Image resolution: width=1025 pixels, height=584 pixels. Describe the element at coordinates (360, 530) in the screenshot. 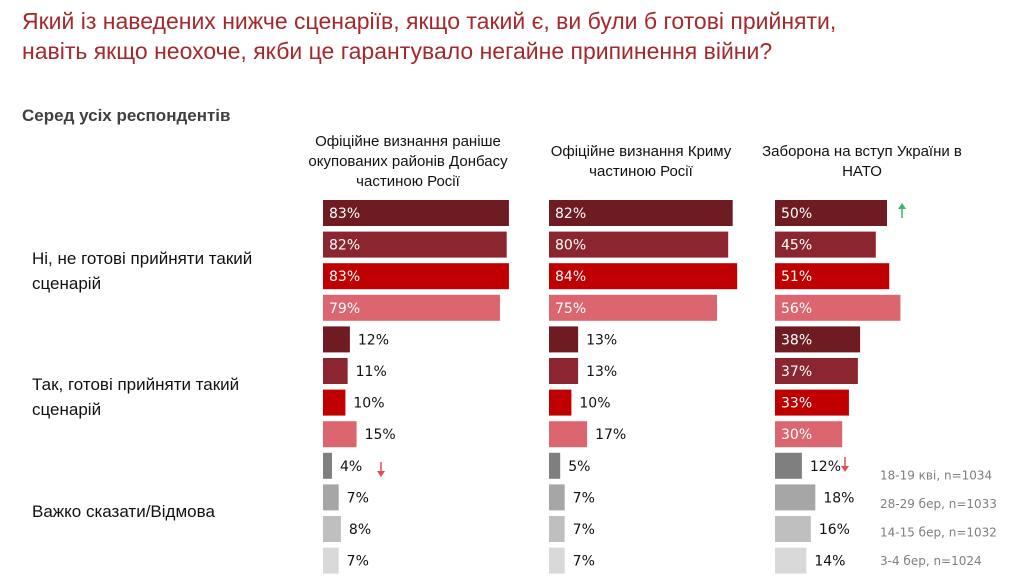

I see `value-label: 8%` at that location.